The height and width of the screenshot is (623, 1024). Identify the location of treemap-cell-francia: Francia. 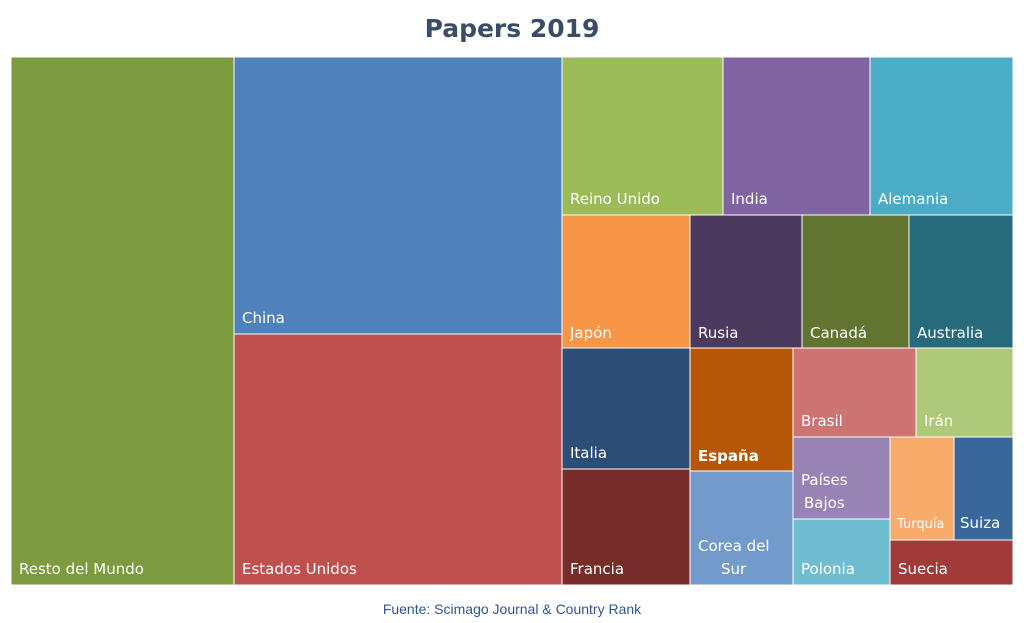
(626, 527).